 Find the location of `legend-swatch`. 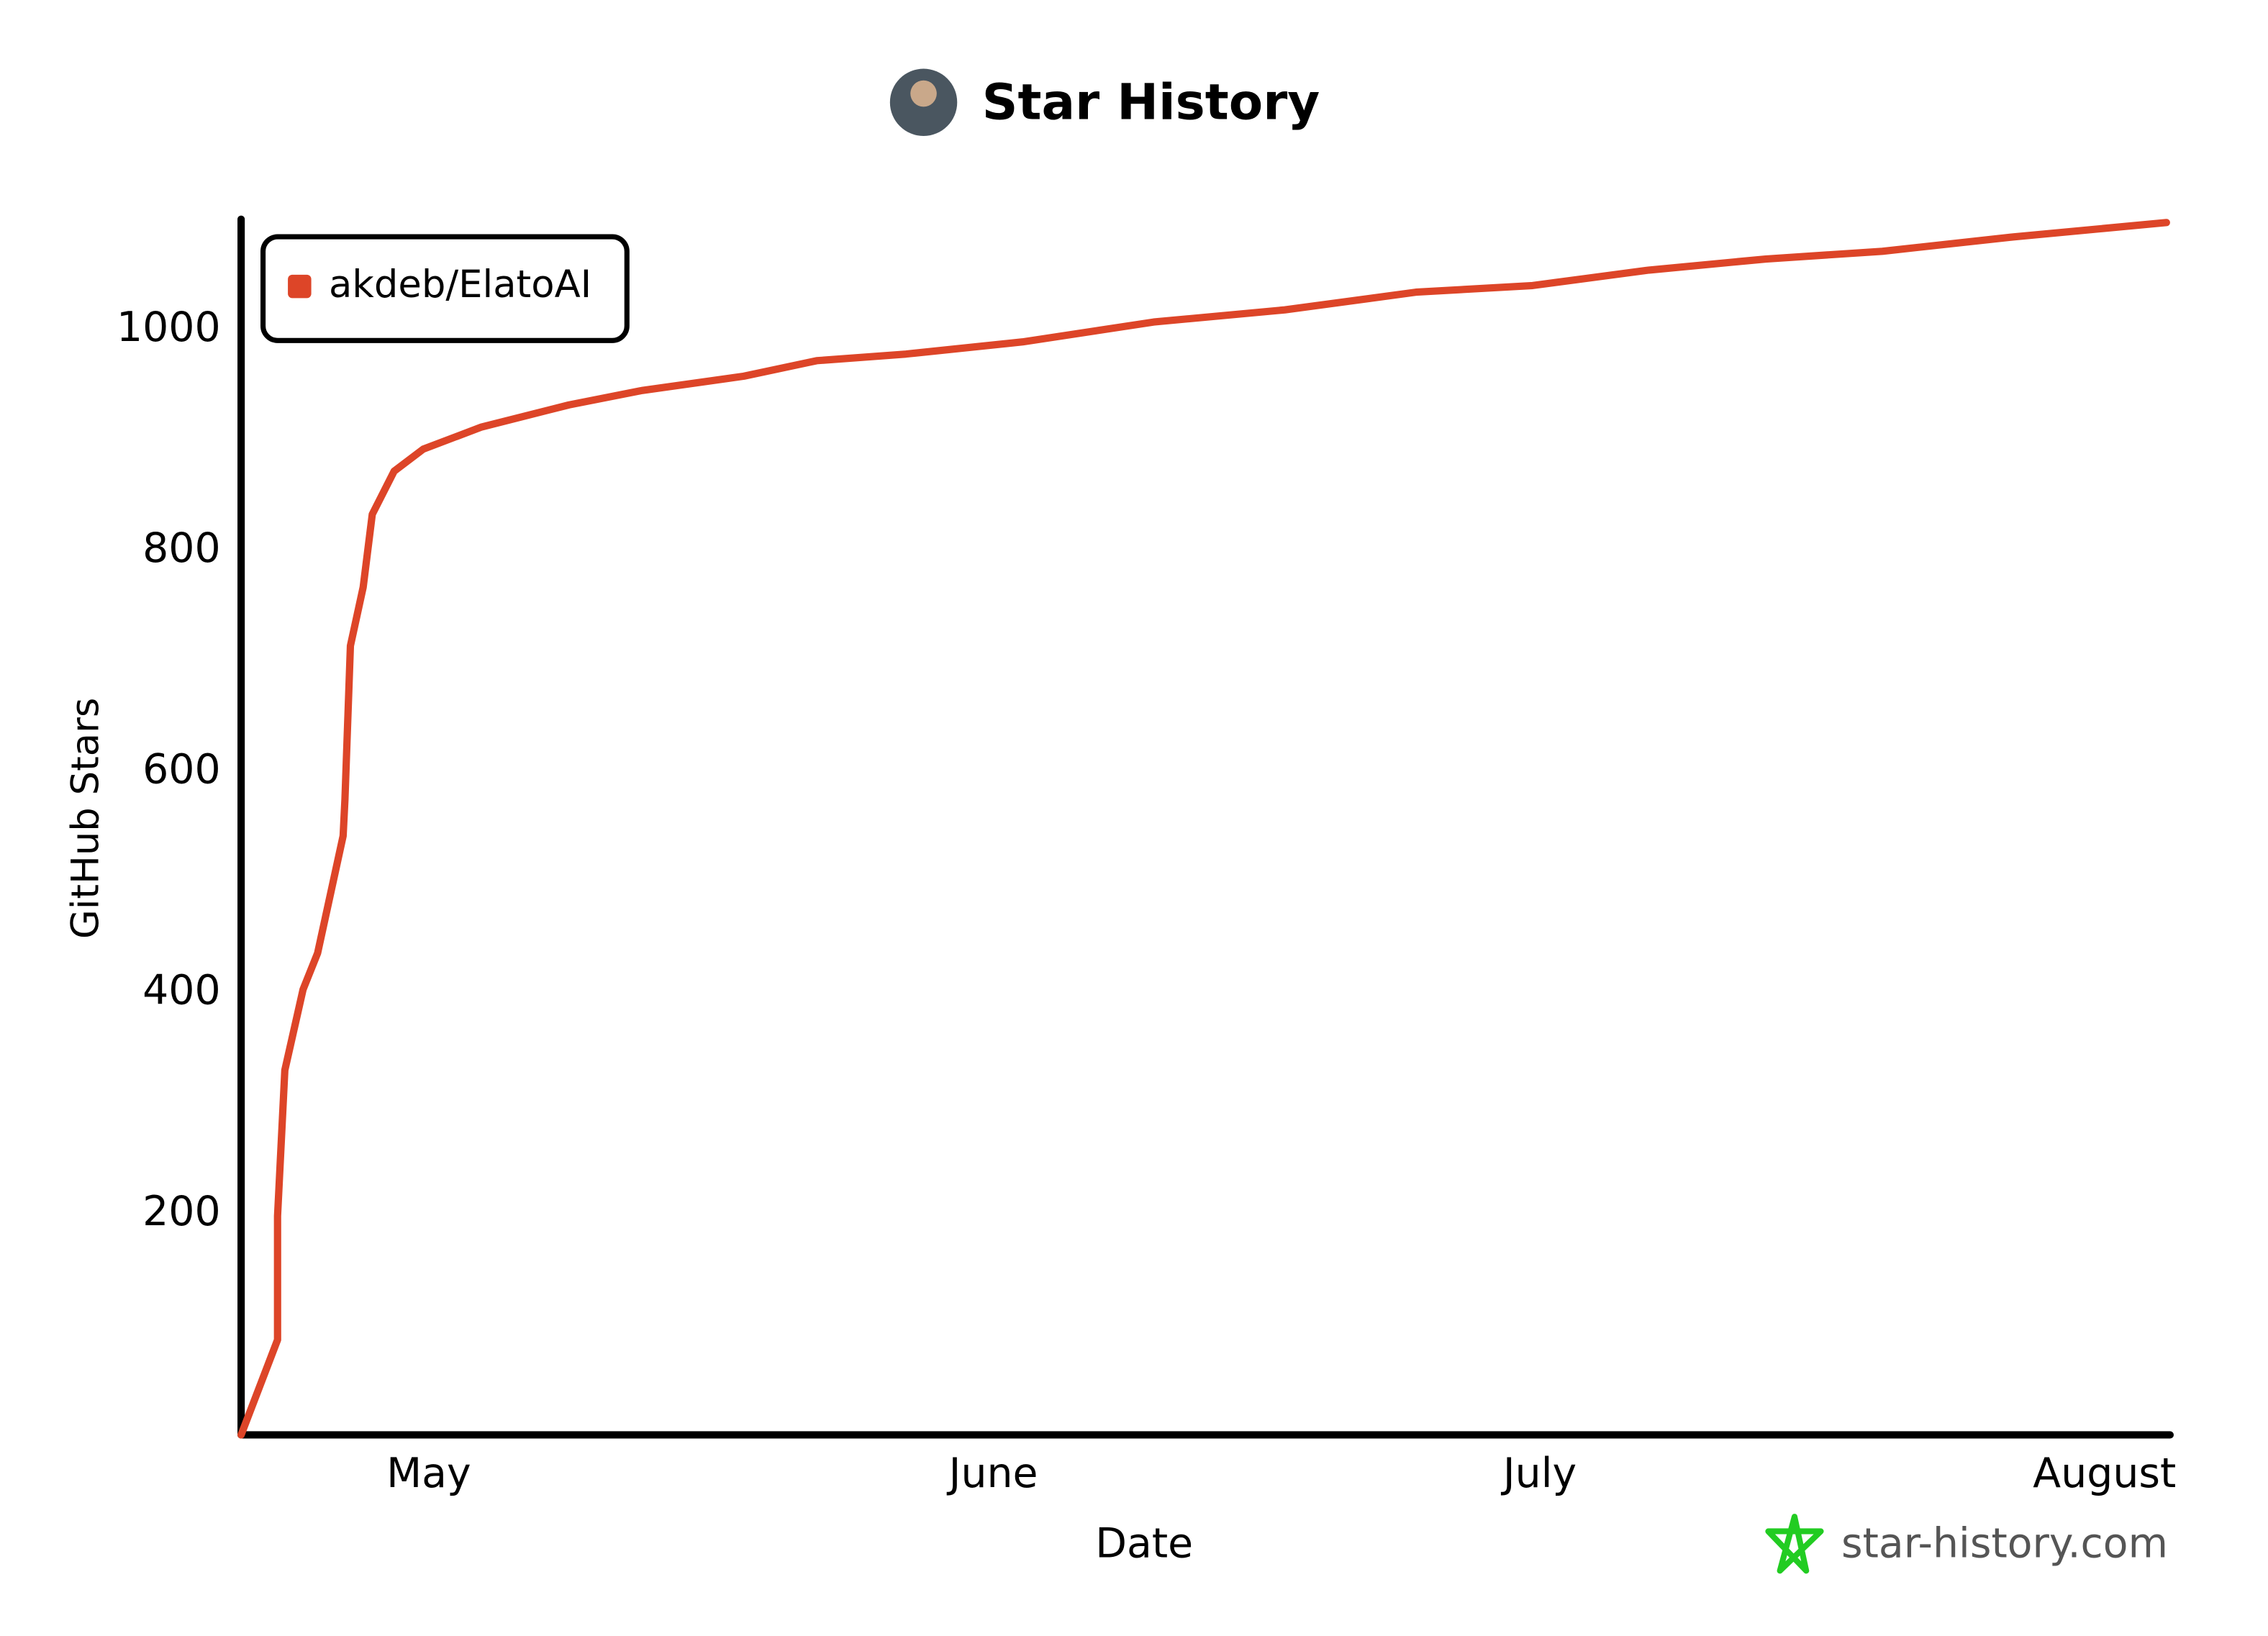

legend-swatch is located at coordinates (300, 287).